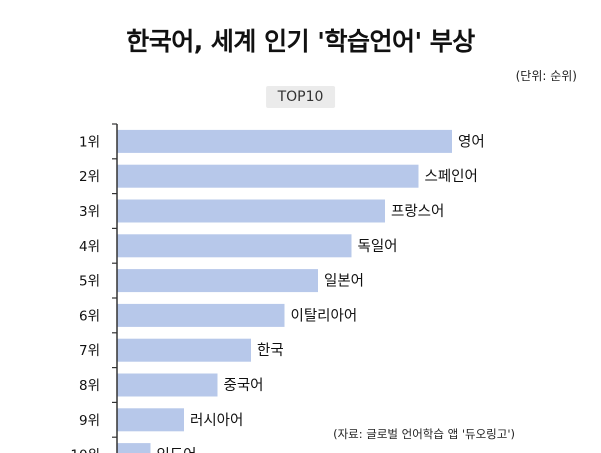  I want to click on rank-label-8: 8위, so click(89, 386).